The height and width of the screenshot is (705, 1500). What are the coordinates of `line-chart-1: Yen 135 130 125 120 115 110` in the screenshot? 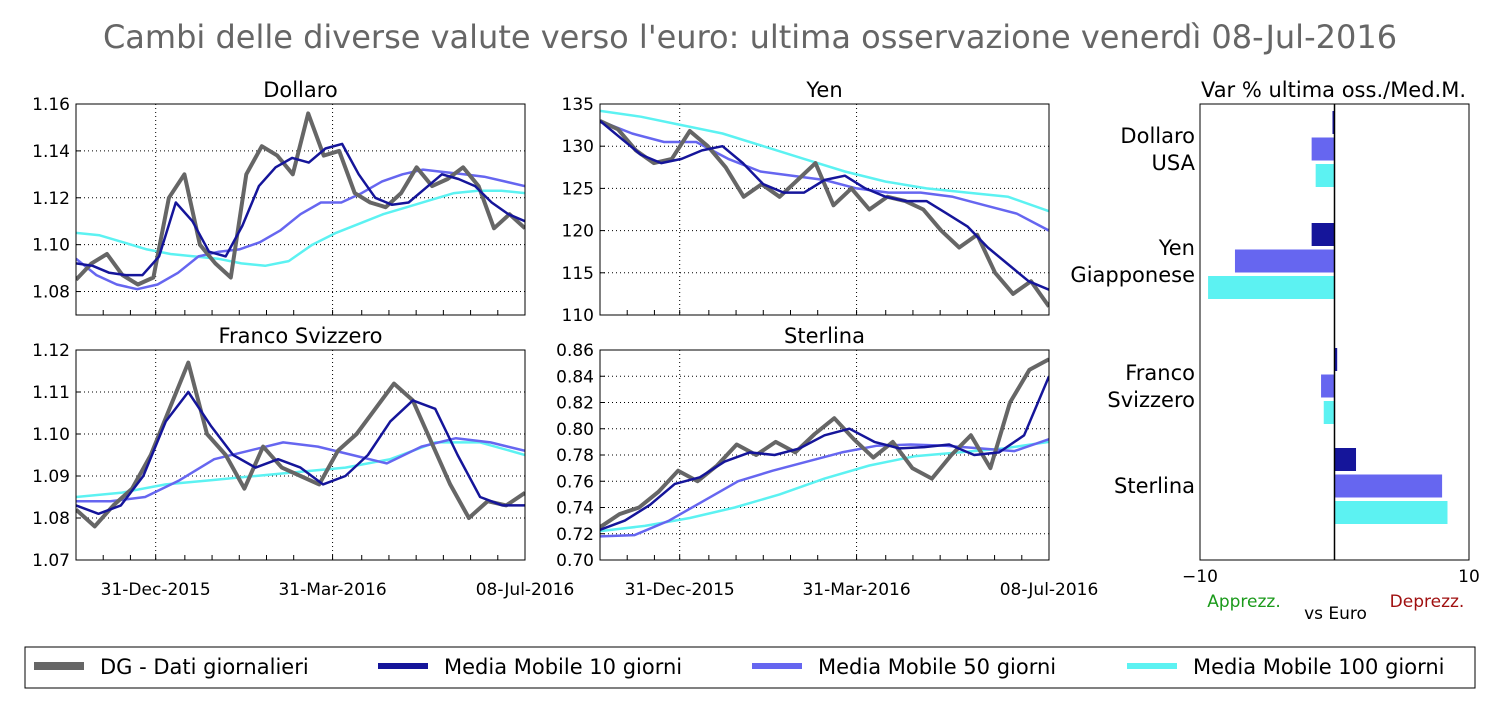 It's located at (806, 202).